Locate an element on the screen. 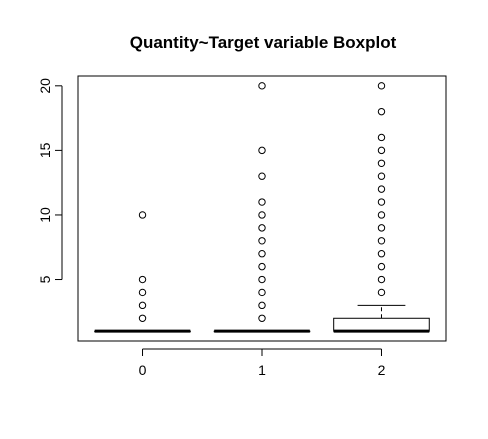 This screenshot has width=488, height=439. x-tick-label: 1 is located at coordinates (262, 370).